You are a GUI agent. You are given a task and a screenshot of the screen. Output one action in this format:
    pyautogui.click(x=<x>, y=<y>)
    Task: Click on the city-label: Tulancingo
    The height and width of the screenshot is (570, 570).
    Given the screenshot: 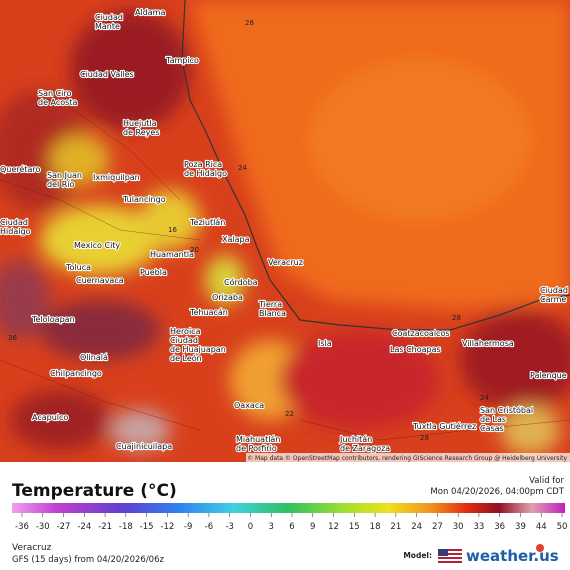 What is the action you would take?
    pyautogui.click(x=144, y=199)
    